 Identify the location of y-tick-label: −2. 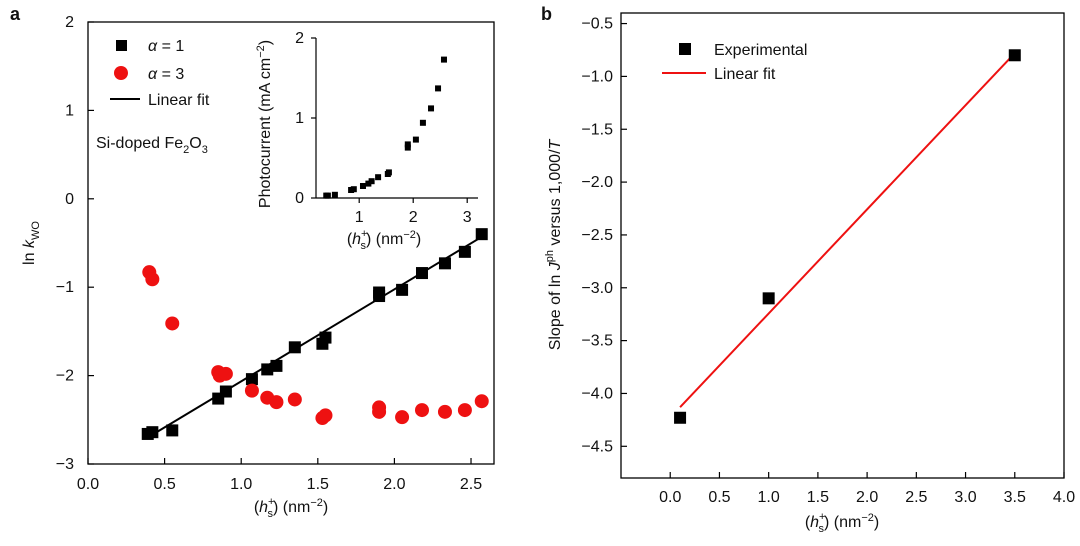
(65, 376).